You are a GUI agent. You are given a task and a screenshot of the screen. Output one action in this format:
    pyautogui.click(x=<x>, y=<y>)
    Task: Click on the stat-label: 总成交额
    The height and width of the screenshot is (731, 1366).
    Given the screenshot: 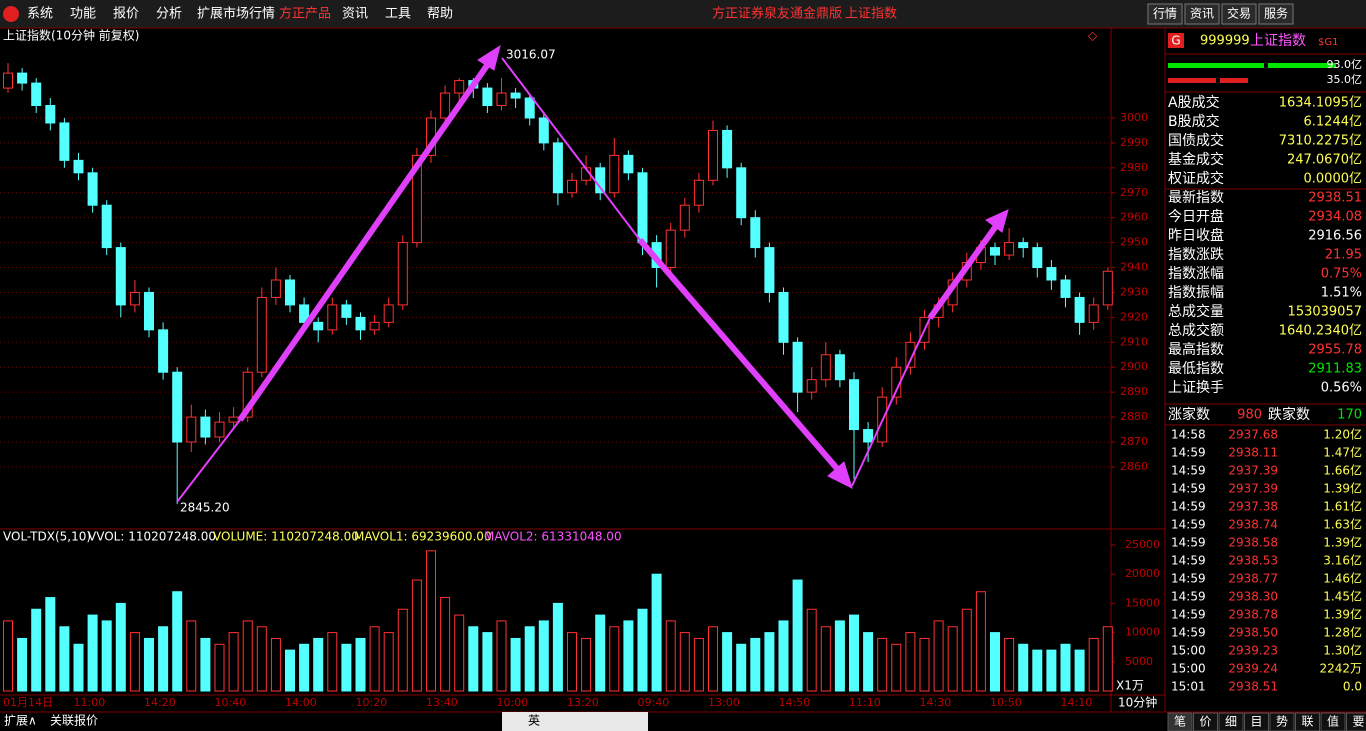 What is the action you would take?
    pyautogui.click(x=1196, y=330)
    